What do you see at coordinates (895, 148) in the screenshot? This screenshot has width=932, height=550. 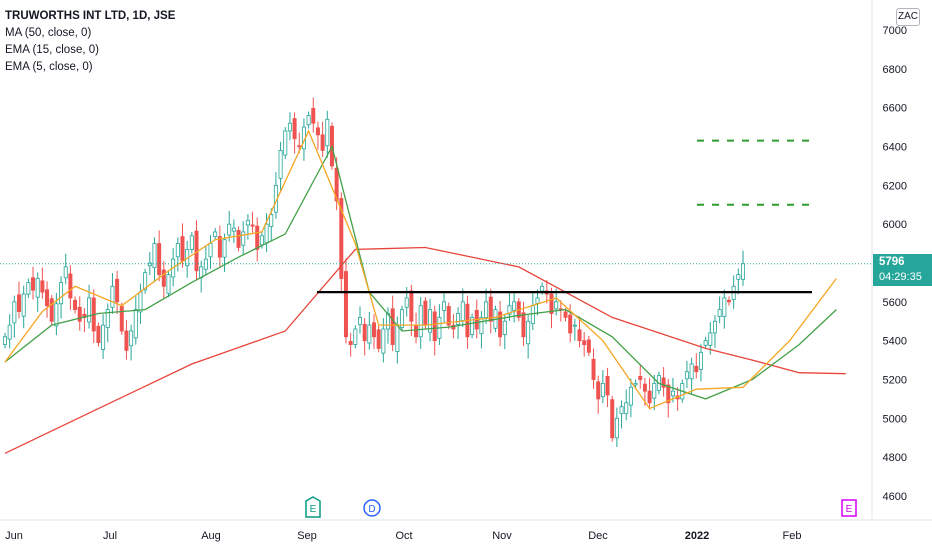 I see `y-tick-label: 6400` at bounding box center [895, 148].